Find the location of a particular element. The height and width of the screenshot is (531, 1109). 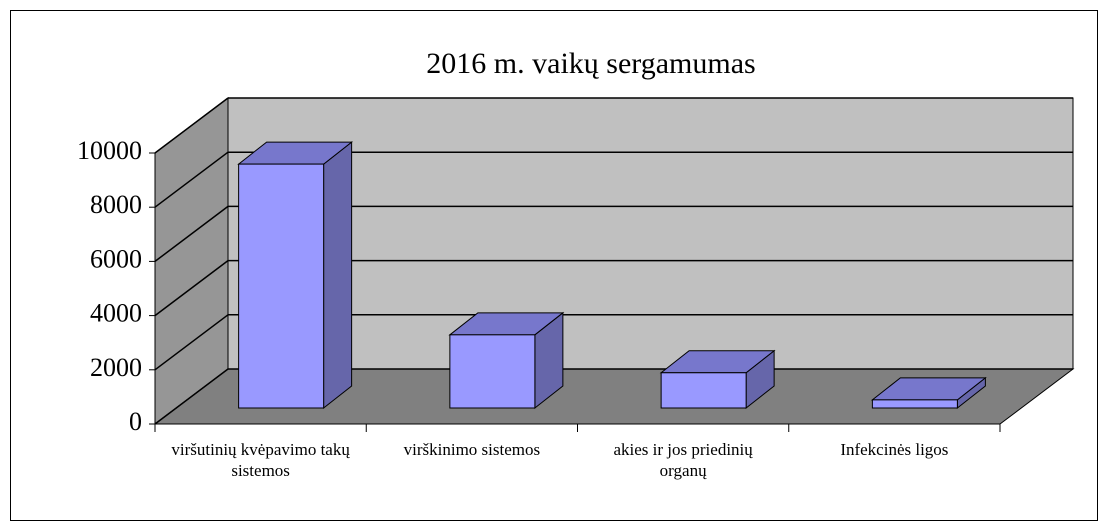

side-wall is located at coordinates (191, 261).